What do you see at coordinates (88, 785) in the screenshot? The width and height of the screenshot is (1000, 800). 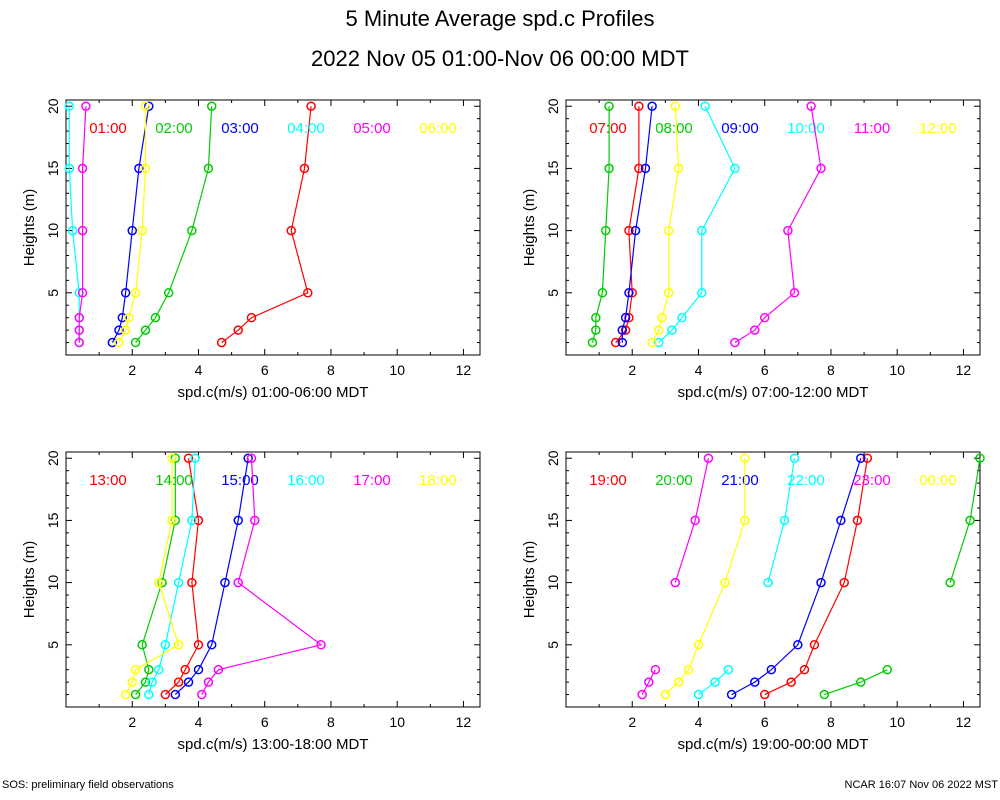 I see `footer-source: SOS: preliminary field observations` at bounding box center [88, 785].